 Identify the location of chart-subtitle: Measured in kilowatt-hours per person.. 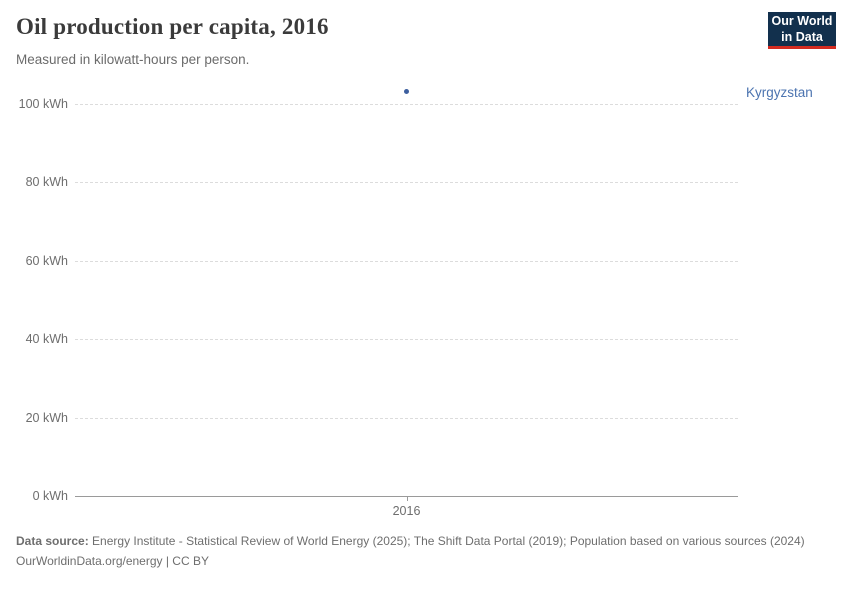
(133, 59).